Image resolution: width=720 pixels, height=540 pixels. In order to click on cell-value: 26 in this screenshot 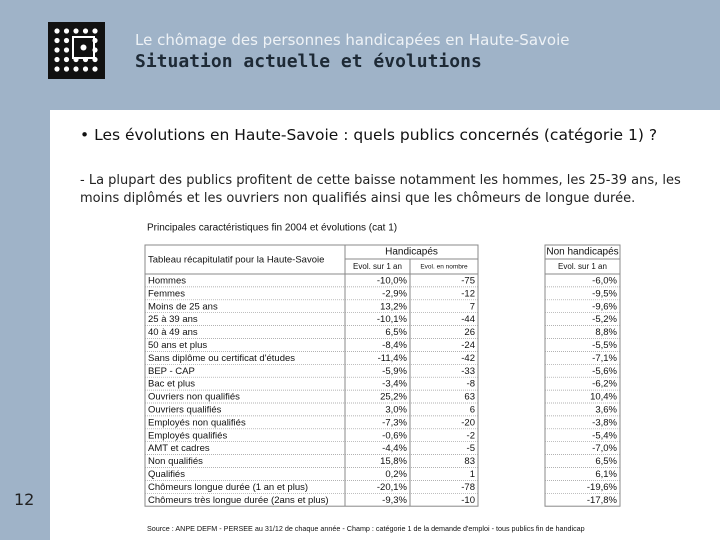, I will do `click(469, 332)`.